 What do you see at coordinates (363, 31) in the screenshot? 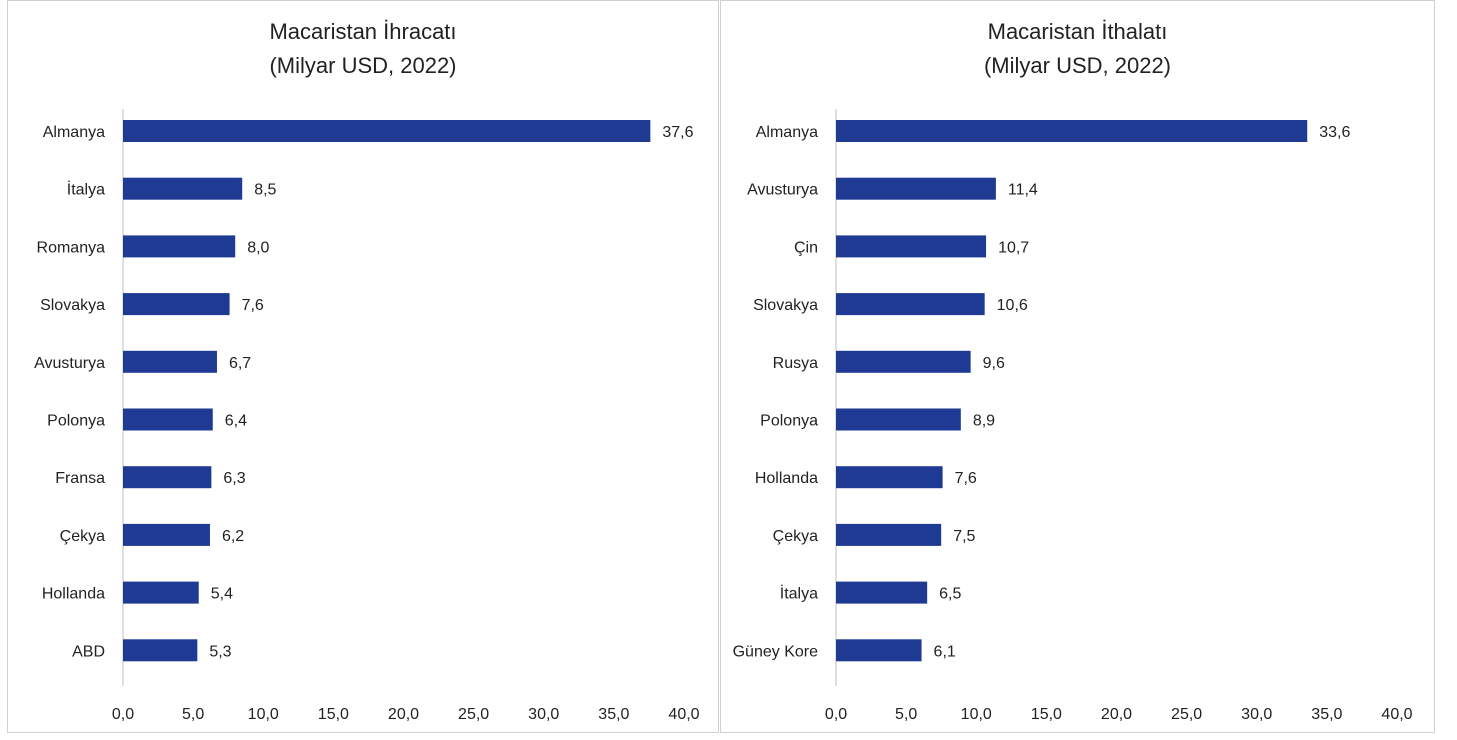
I see `chart-title: Macaristan İhracatı` at bounding box center [363, 31].